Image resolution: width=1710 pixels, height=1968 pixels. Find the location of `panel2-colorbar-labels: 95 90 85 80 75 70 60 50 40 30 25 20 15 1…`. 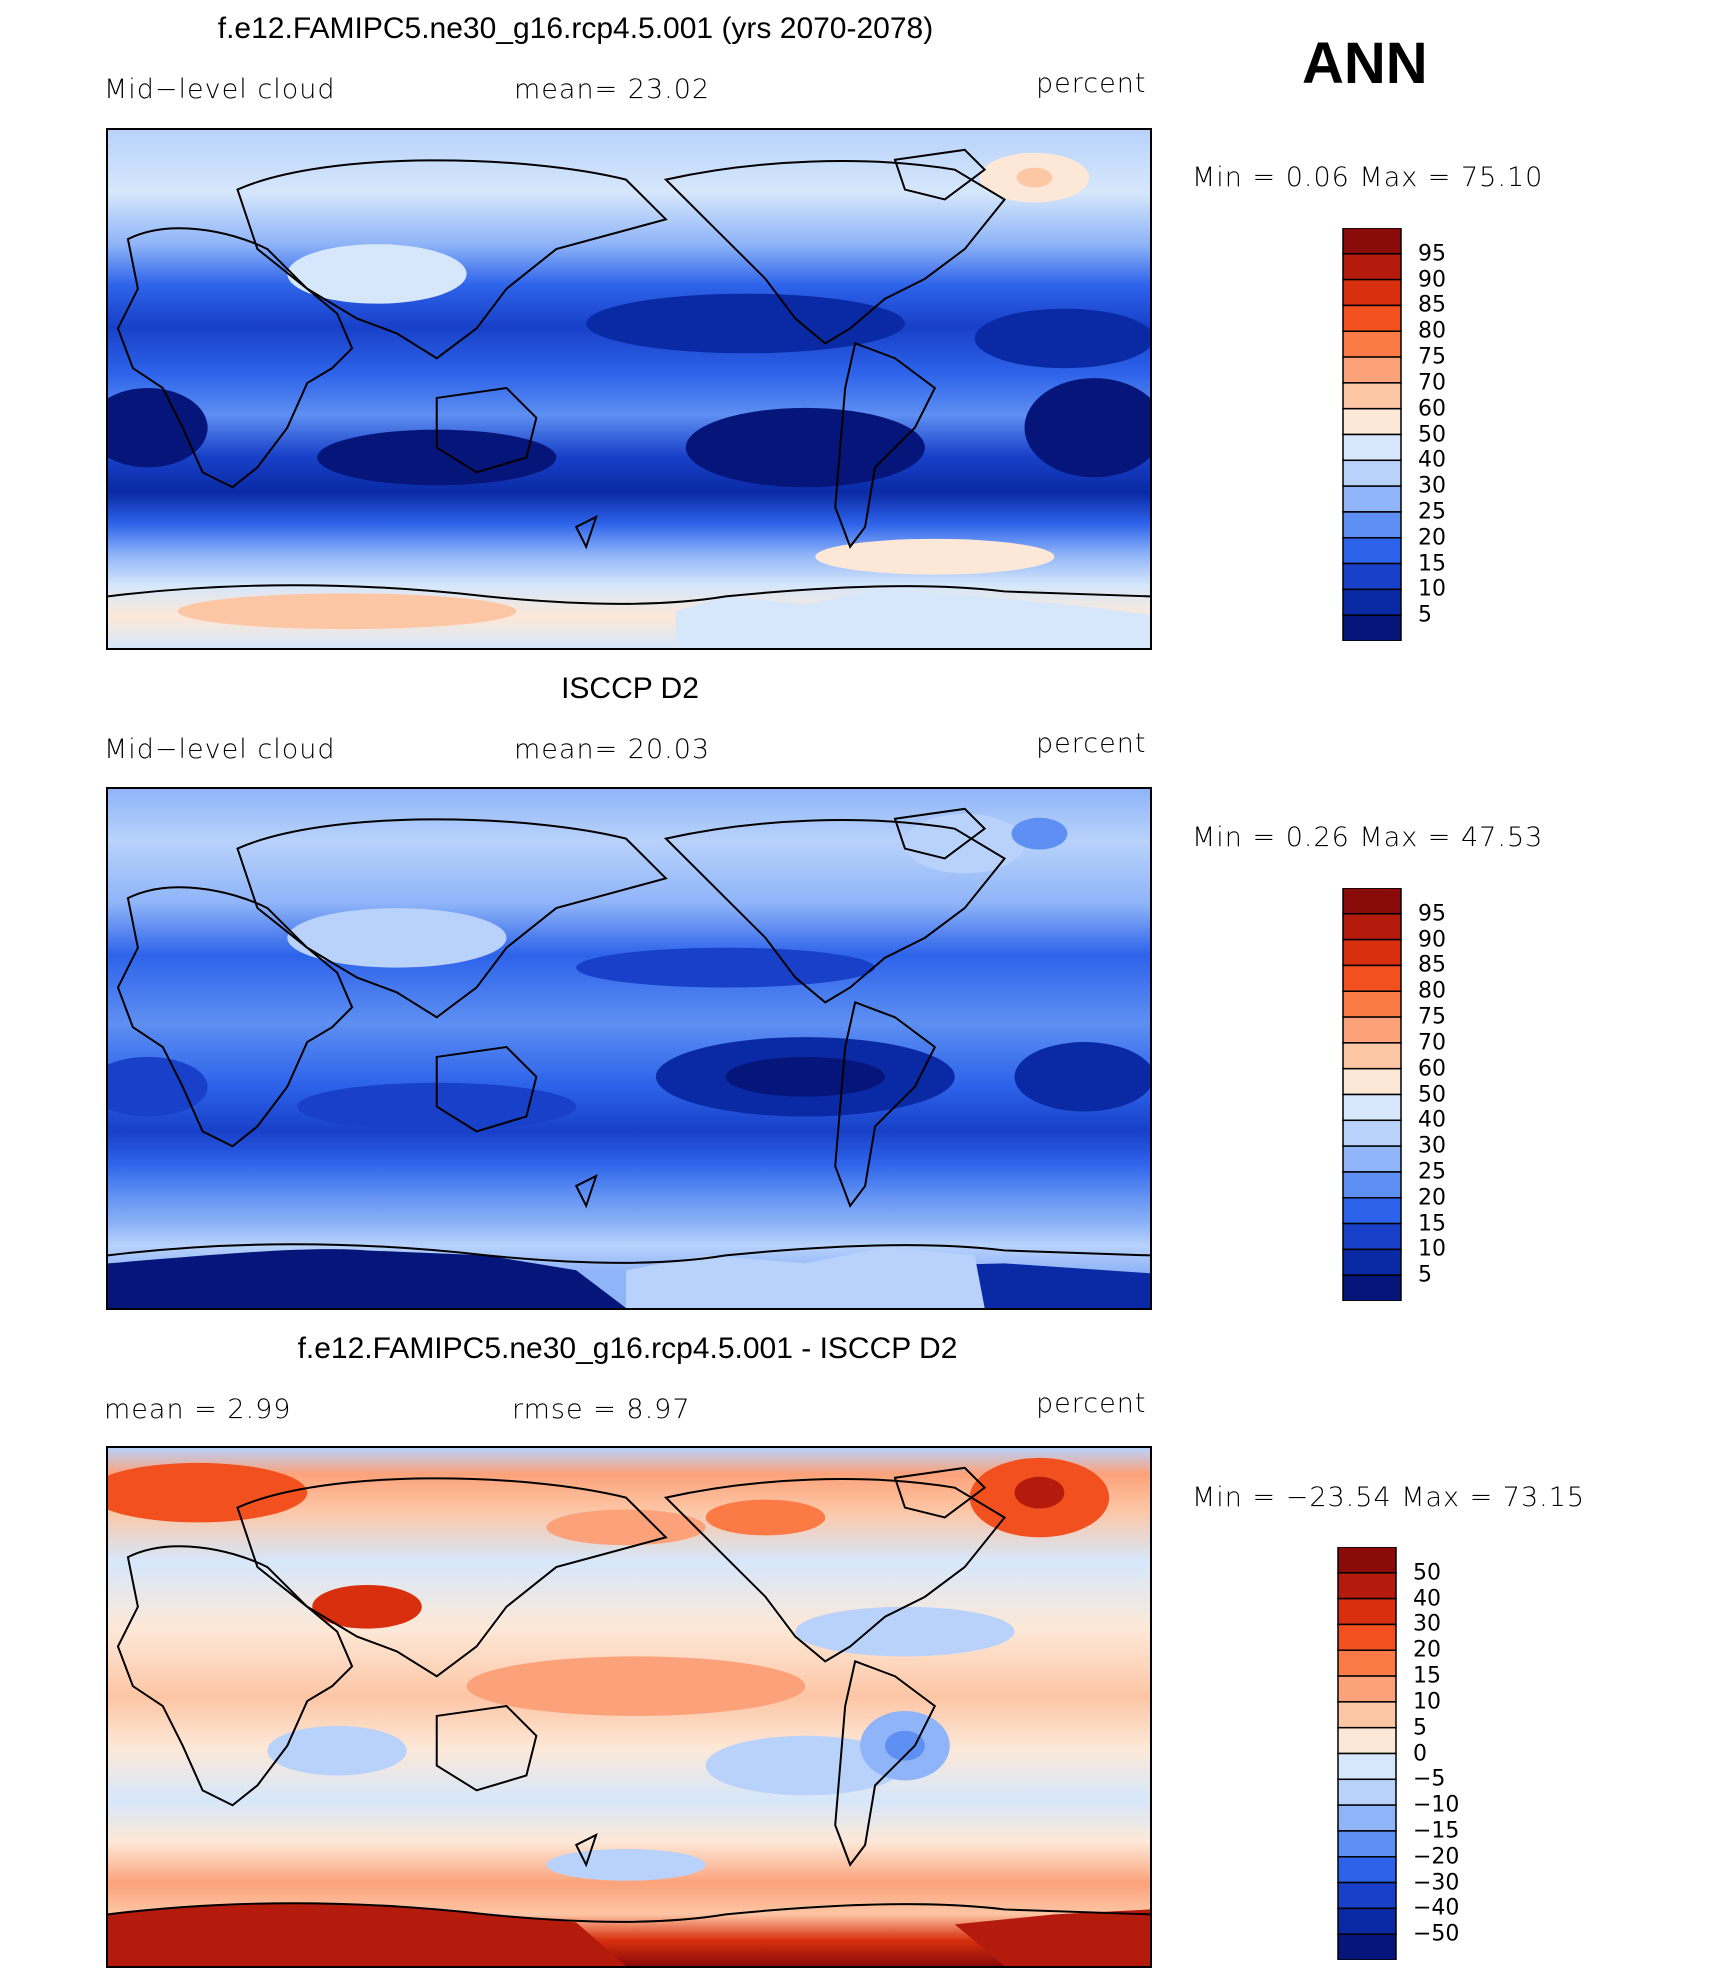

panel2-colorbar-labels: 95 90 85 80 75 70 60 50 40 30 25 20 15 1… is located at coordinates (1468, 1094).